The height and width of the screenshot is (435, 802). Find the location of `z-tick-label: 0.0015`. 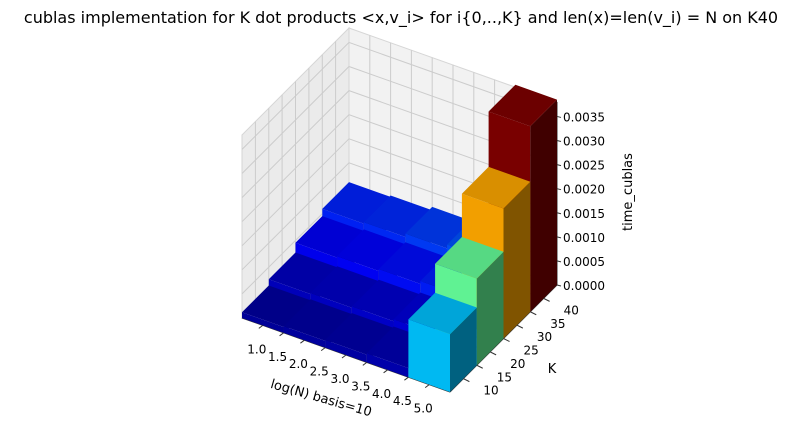

z-tick-label: 0.0015 is located at coordinates (584, 214).